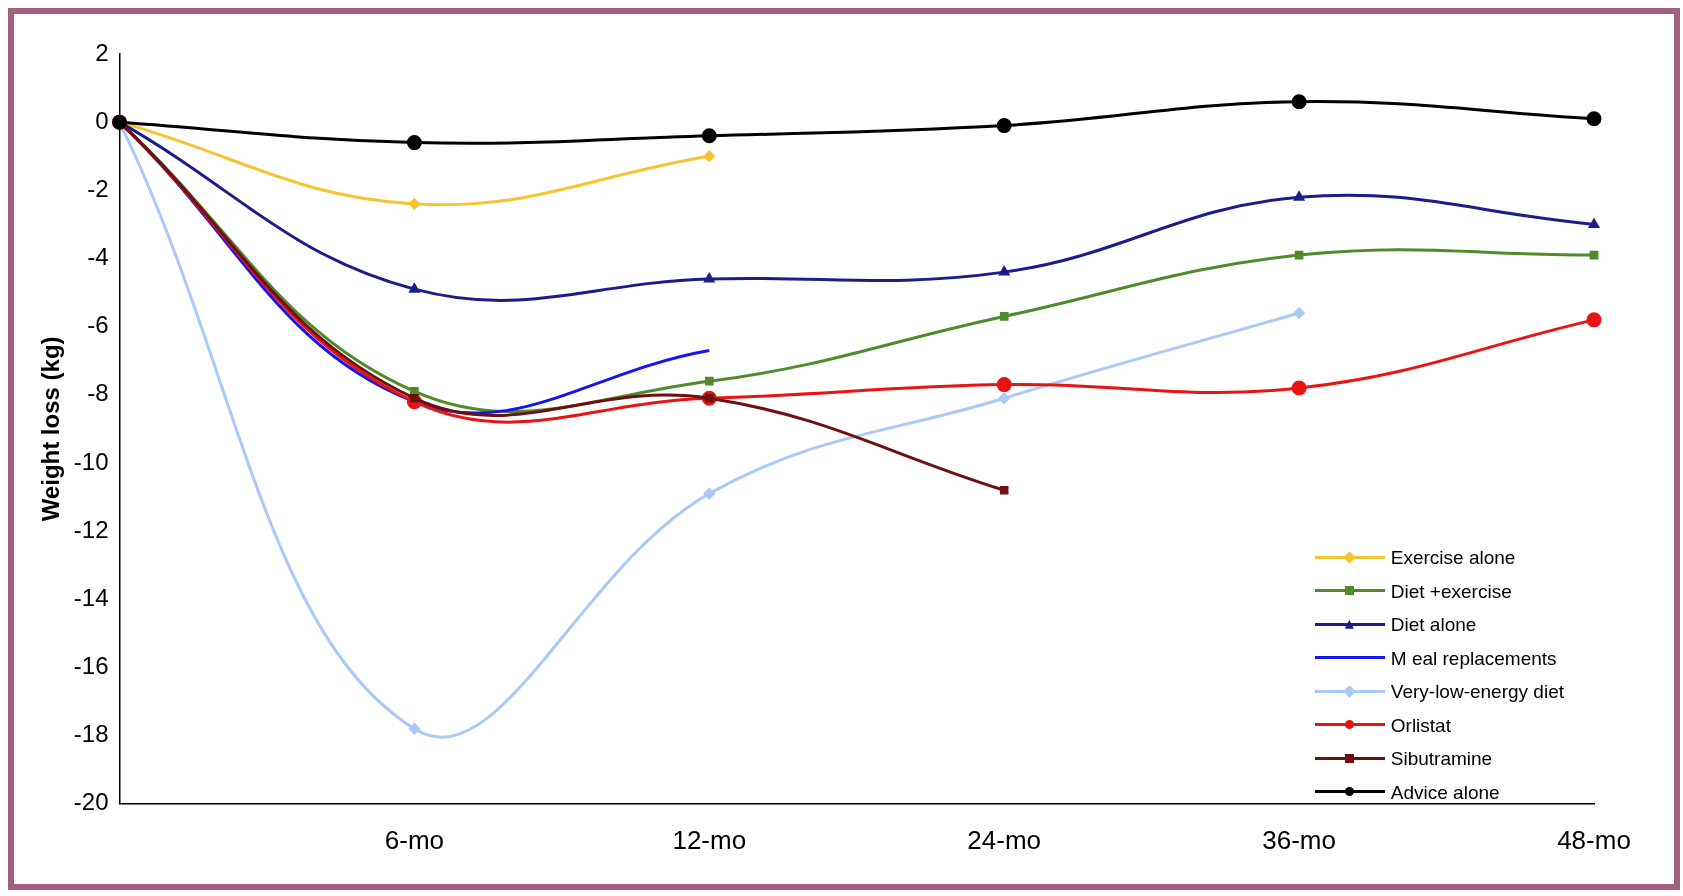 This screenshot has width=1683, height=896. What do you see at coordinates (1594, 839) in the screenshot?
I see `x-tick-label: 48-mo` at bounding box center [1594, 839].